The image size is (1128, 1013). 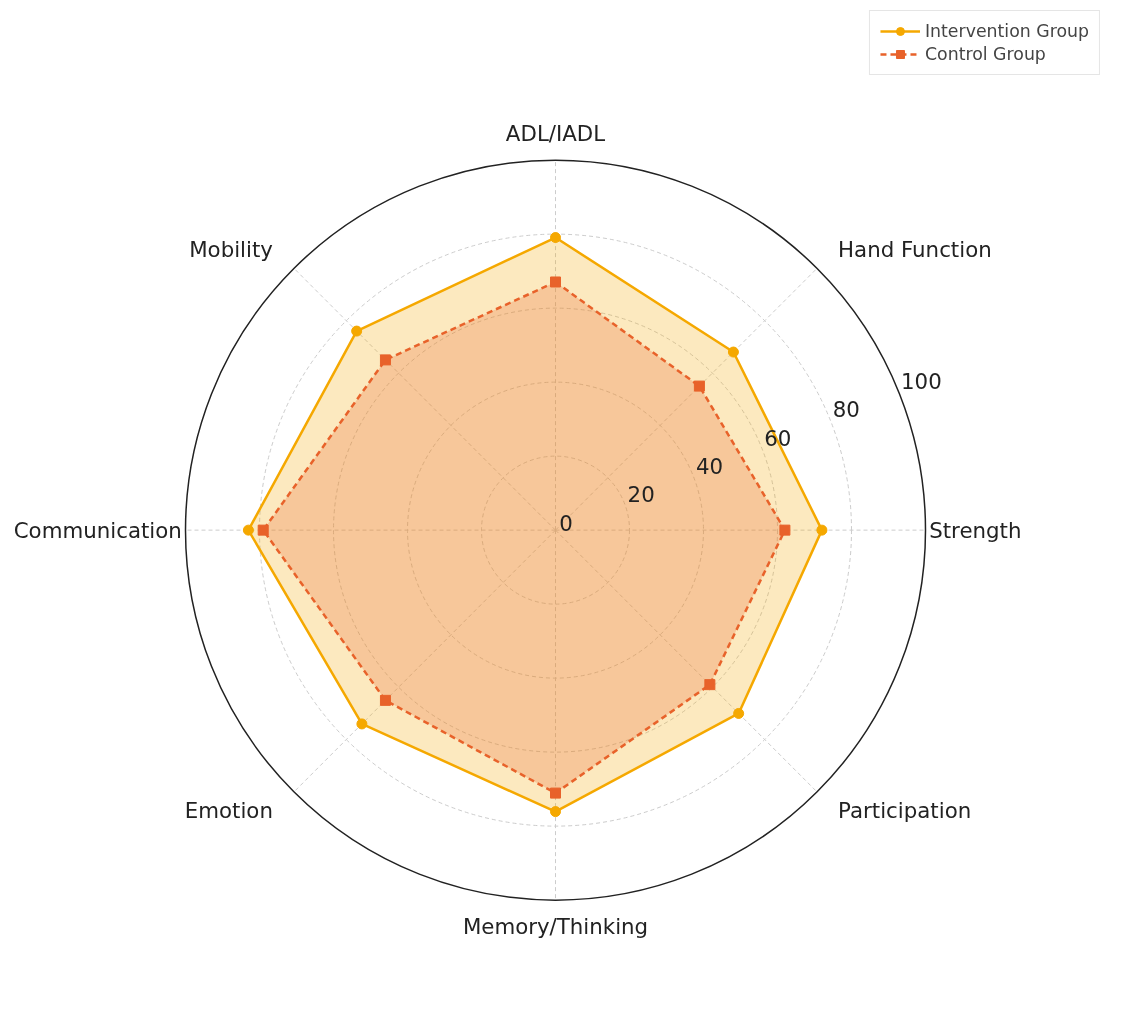 I want to click on y-tick-label: 40, so click(x=709, y=467).